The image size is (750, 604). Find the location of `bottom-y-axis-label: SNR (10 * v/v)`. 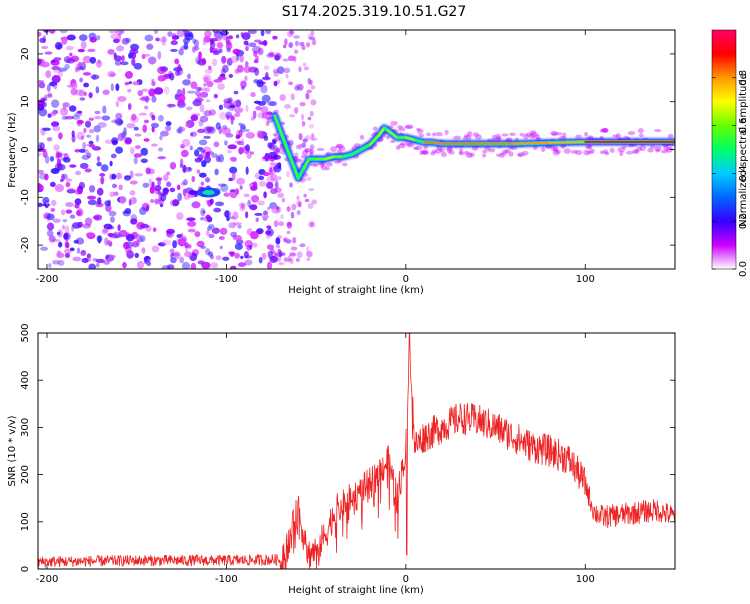

bottom-y-axis-label: SNR (10 * v/v) is located at coordinates (12, 450).